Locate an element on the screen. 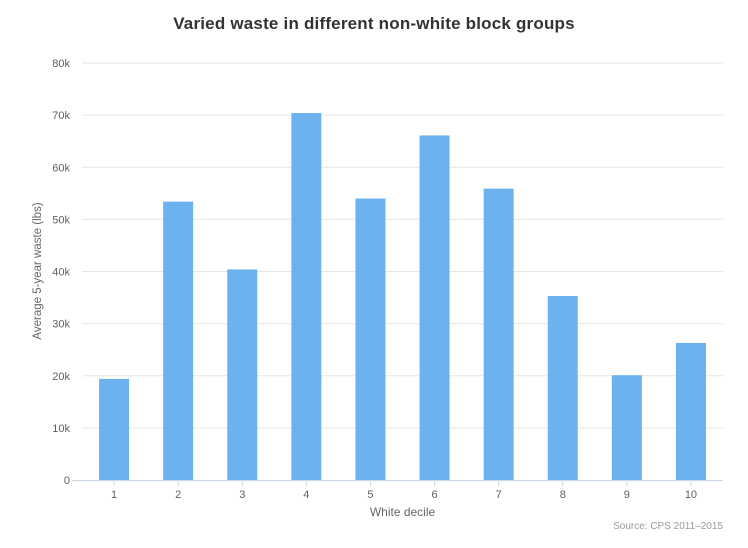 This screenshot has height=548, width=748. x-tick-label: 6 is located at coordinates (434, 495).